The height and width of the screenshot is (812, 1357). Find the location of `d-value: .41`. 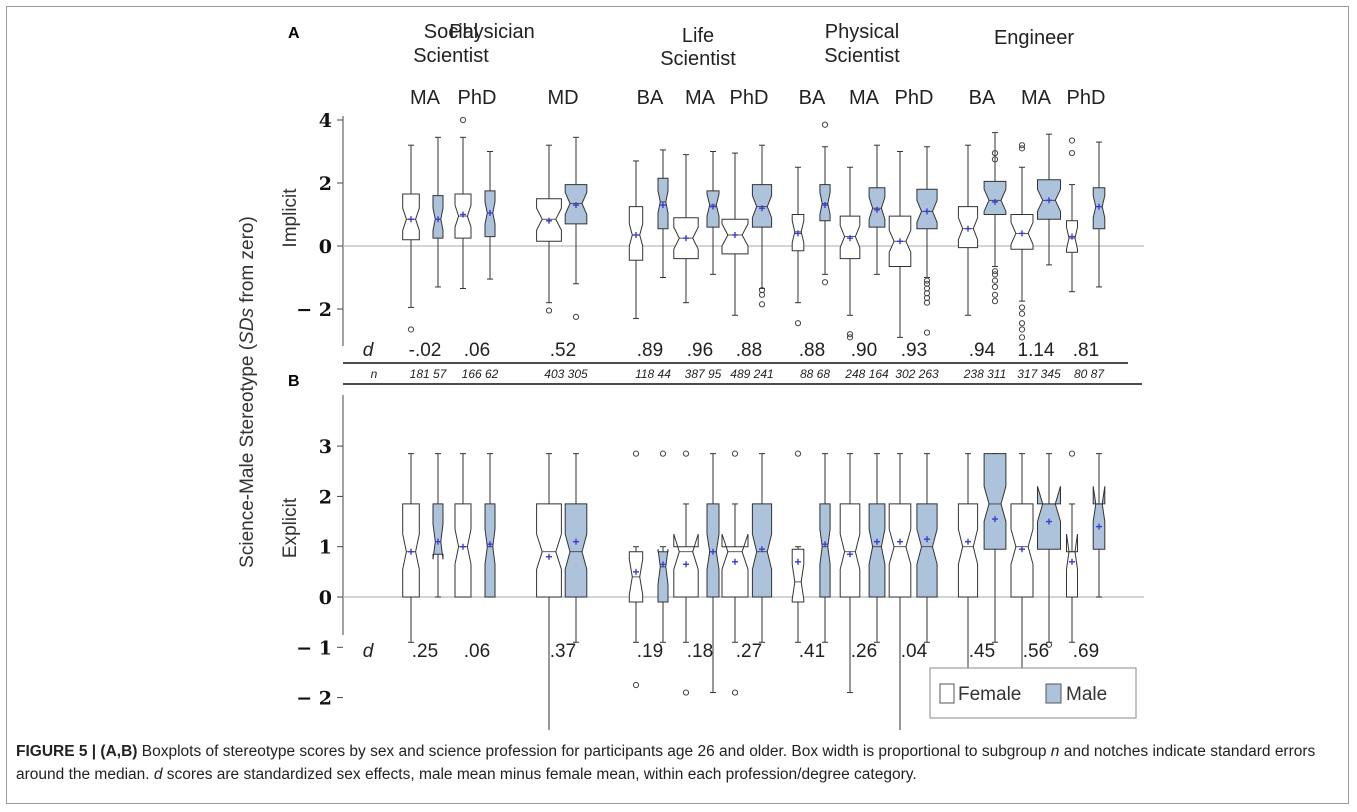

d-value: .41 is located at coordinates (812, 651).